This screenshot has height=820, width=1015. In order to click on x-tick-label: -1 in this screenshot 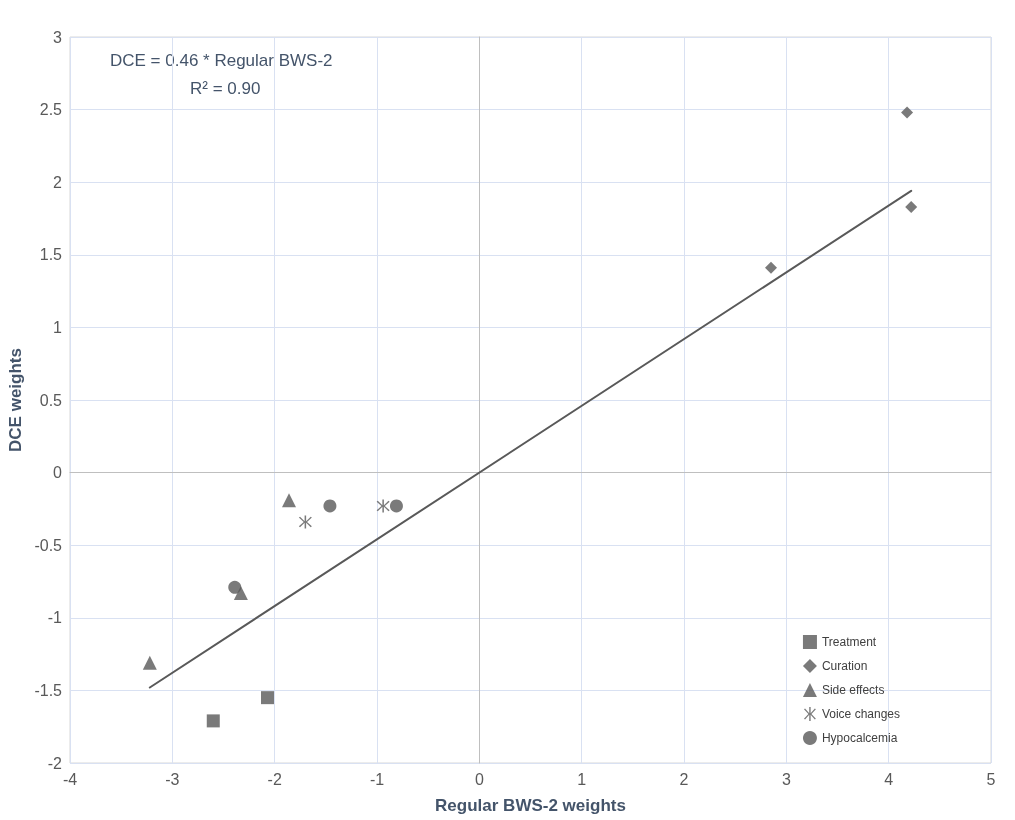, I will do `click(377, 779)`.